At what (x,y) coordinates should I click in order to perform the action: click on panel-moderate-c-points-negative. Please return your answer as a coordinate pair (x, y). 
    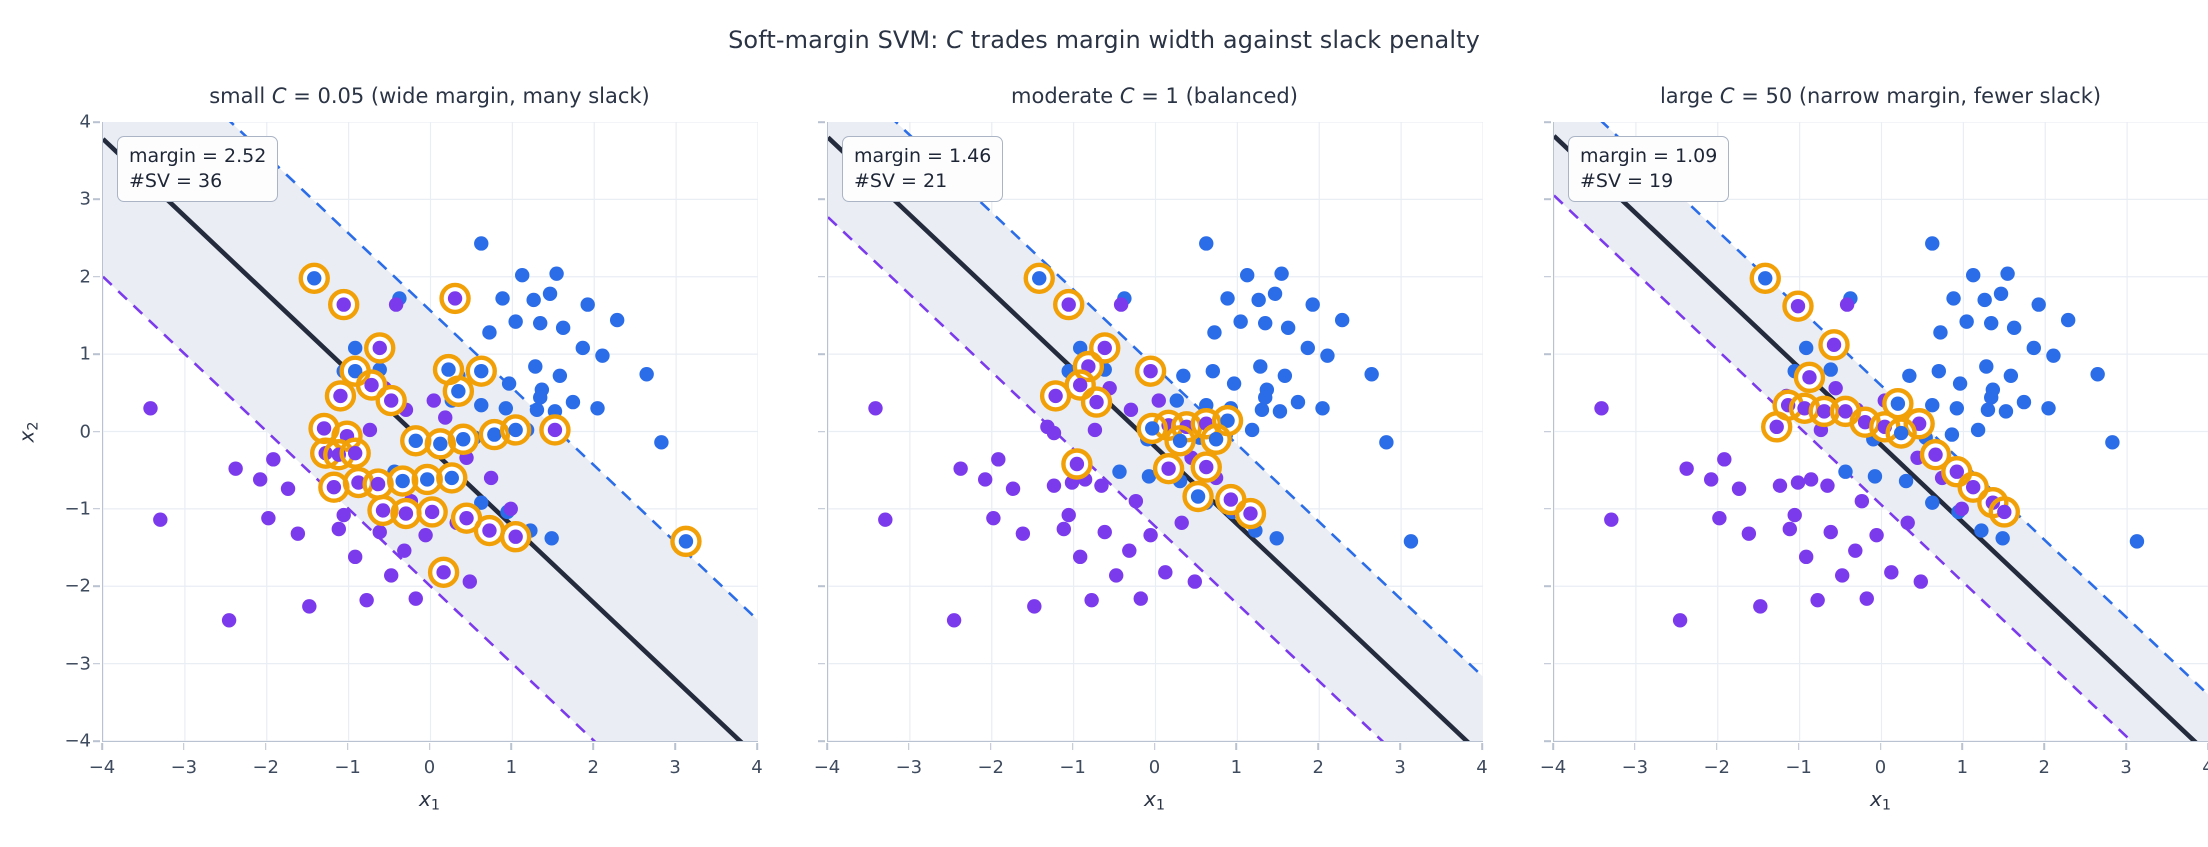
    Looking at the image, I should click on (1055, 462).